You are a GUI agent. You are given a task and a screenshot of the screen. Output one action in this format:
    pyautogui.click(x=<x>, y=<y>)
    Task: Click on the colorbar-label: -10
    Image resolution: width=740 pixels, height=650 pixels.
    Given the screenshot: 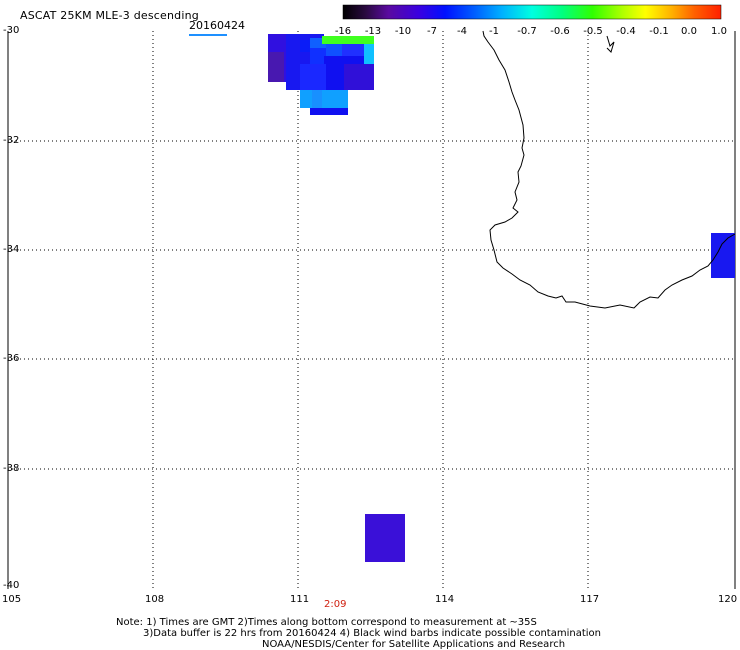 What is the action you would take?
    pyautogui.click(x=403, y=31)
    